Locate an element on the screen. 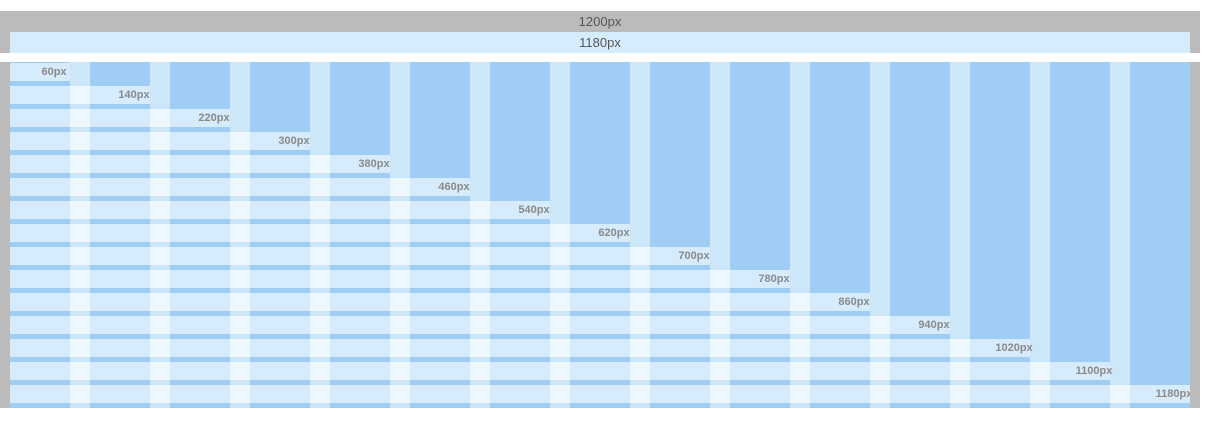 The height and width of the screenshot is (422, 1214). span-row-label: 860px is located at coordinates (854, 302).